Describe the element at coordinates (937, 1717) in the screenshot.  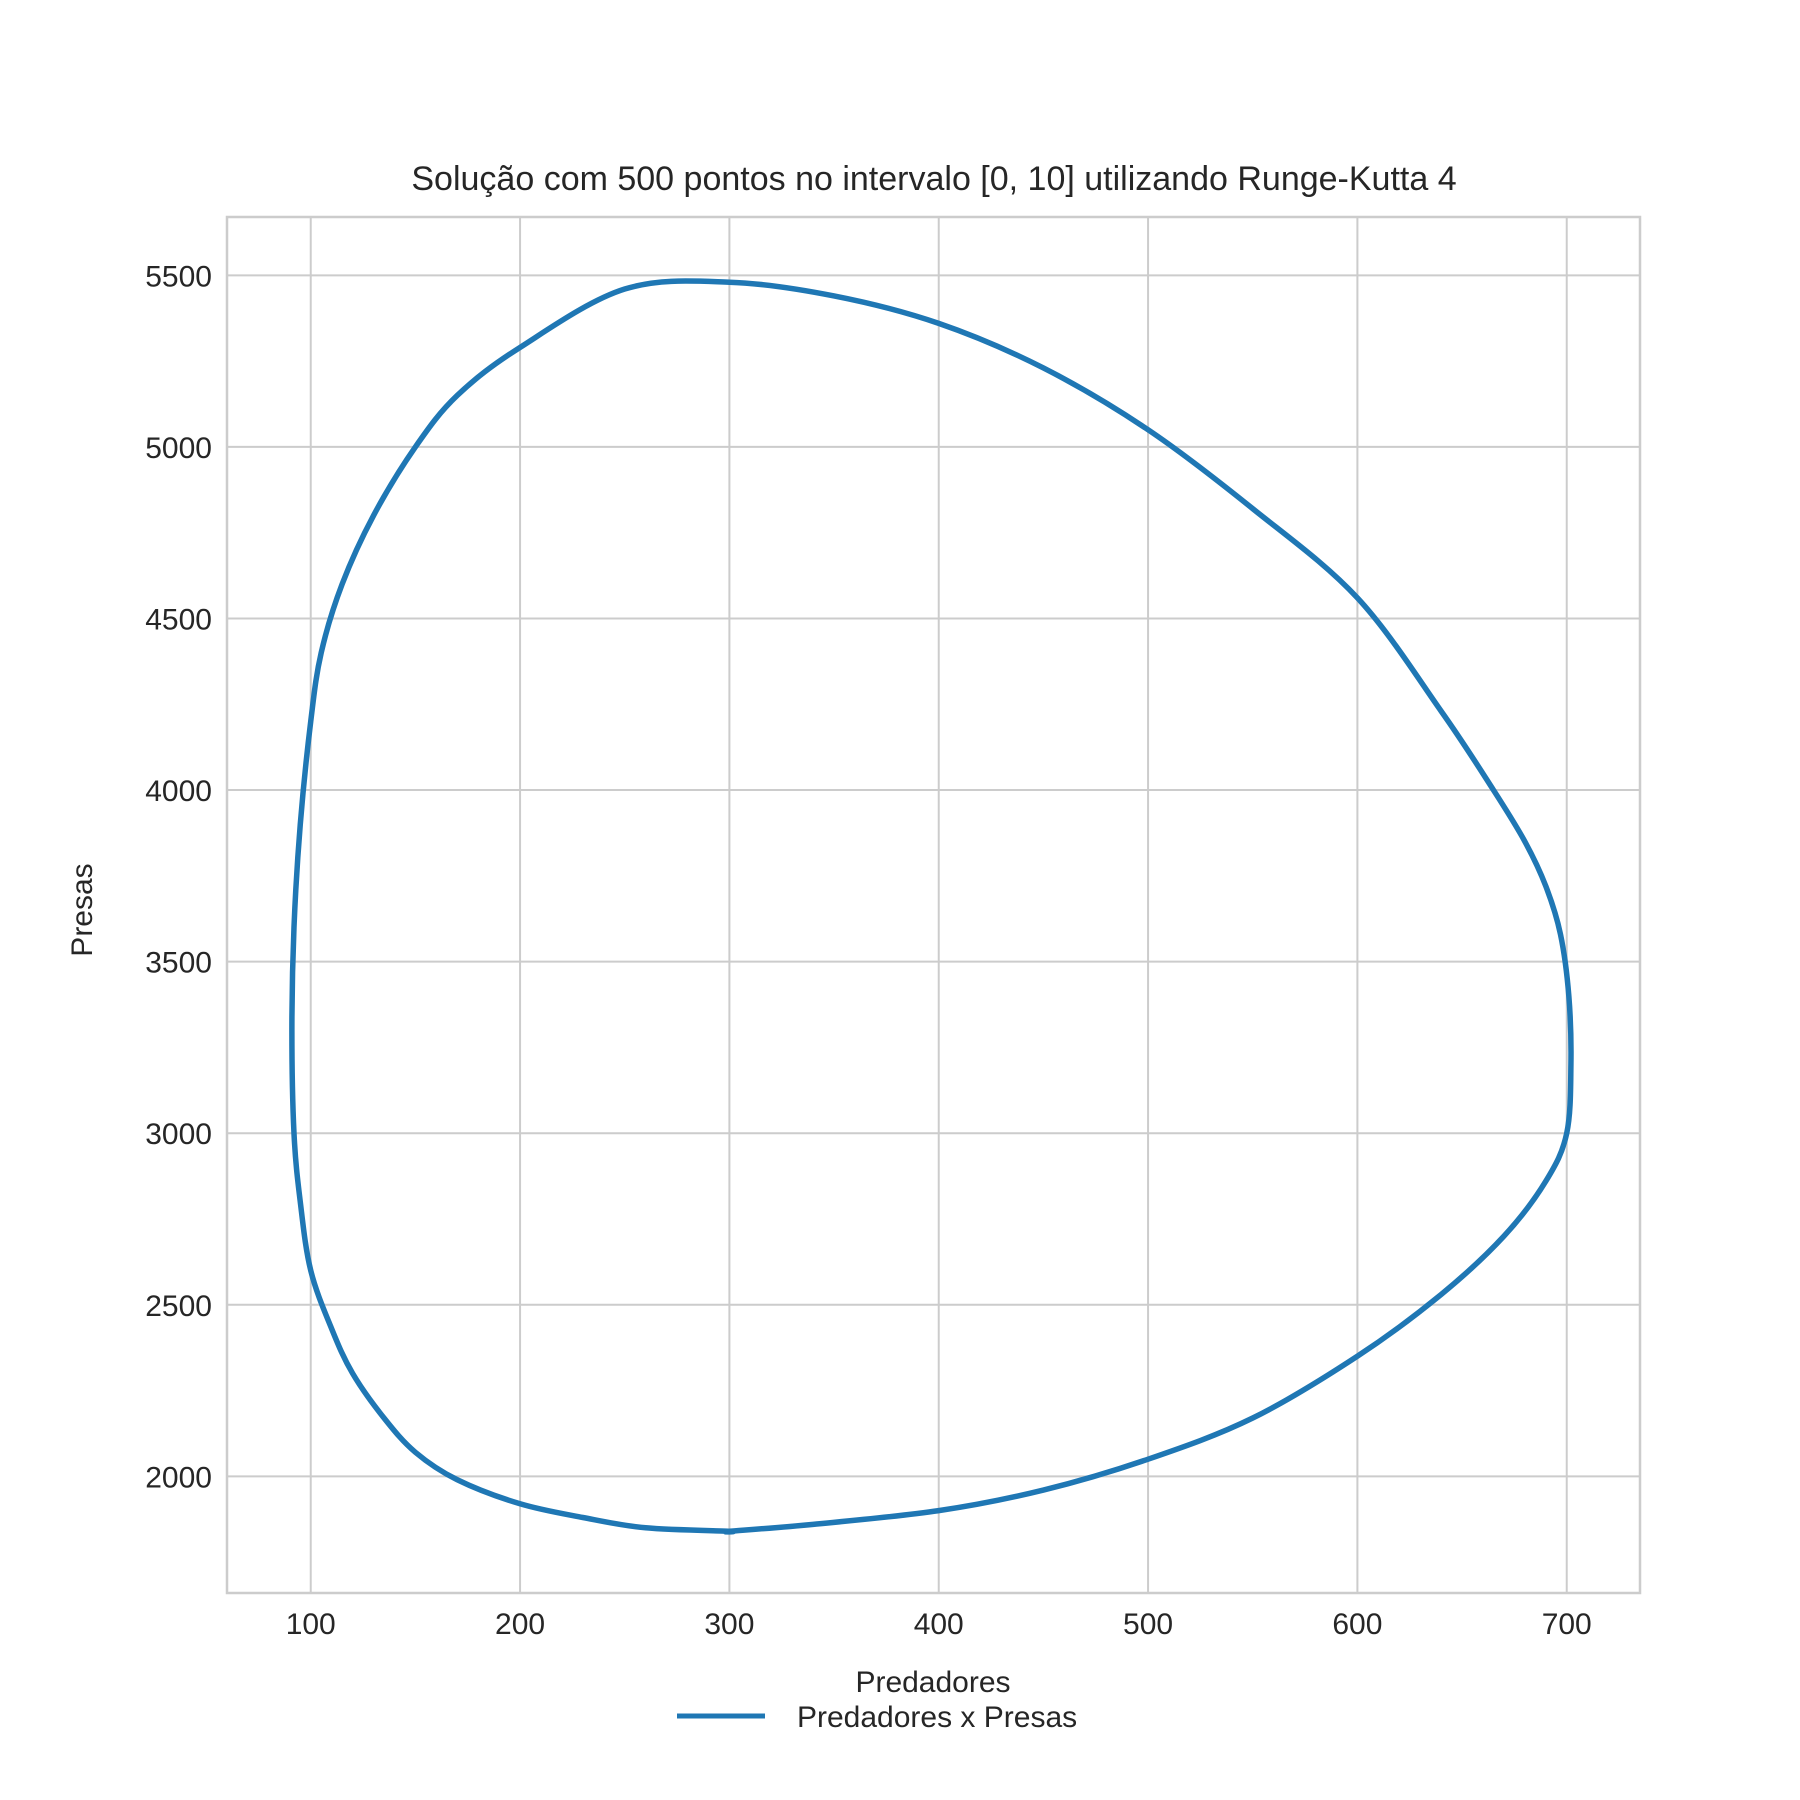
I see `legend-entry-label: Predadores x Presas` at that location.